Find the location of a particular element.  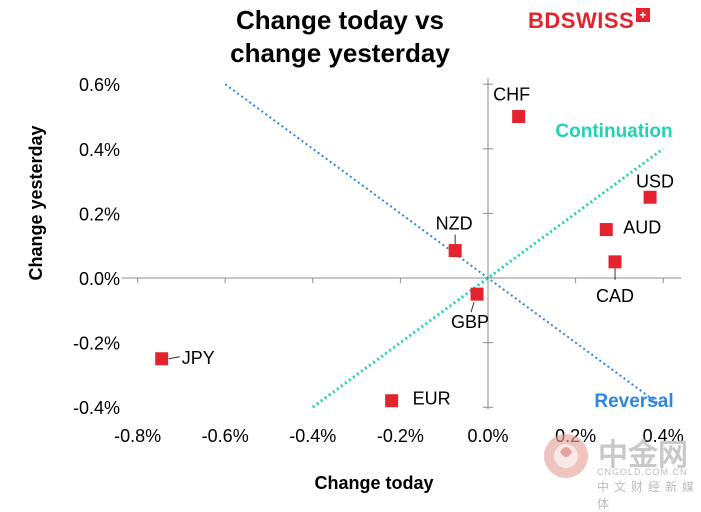

point-label-gbp: GBP is located at coordinates (470, 322).